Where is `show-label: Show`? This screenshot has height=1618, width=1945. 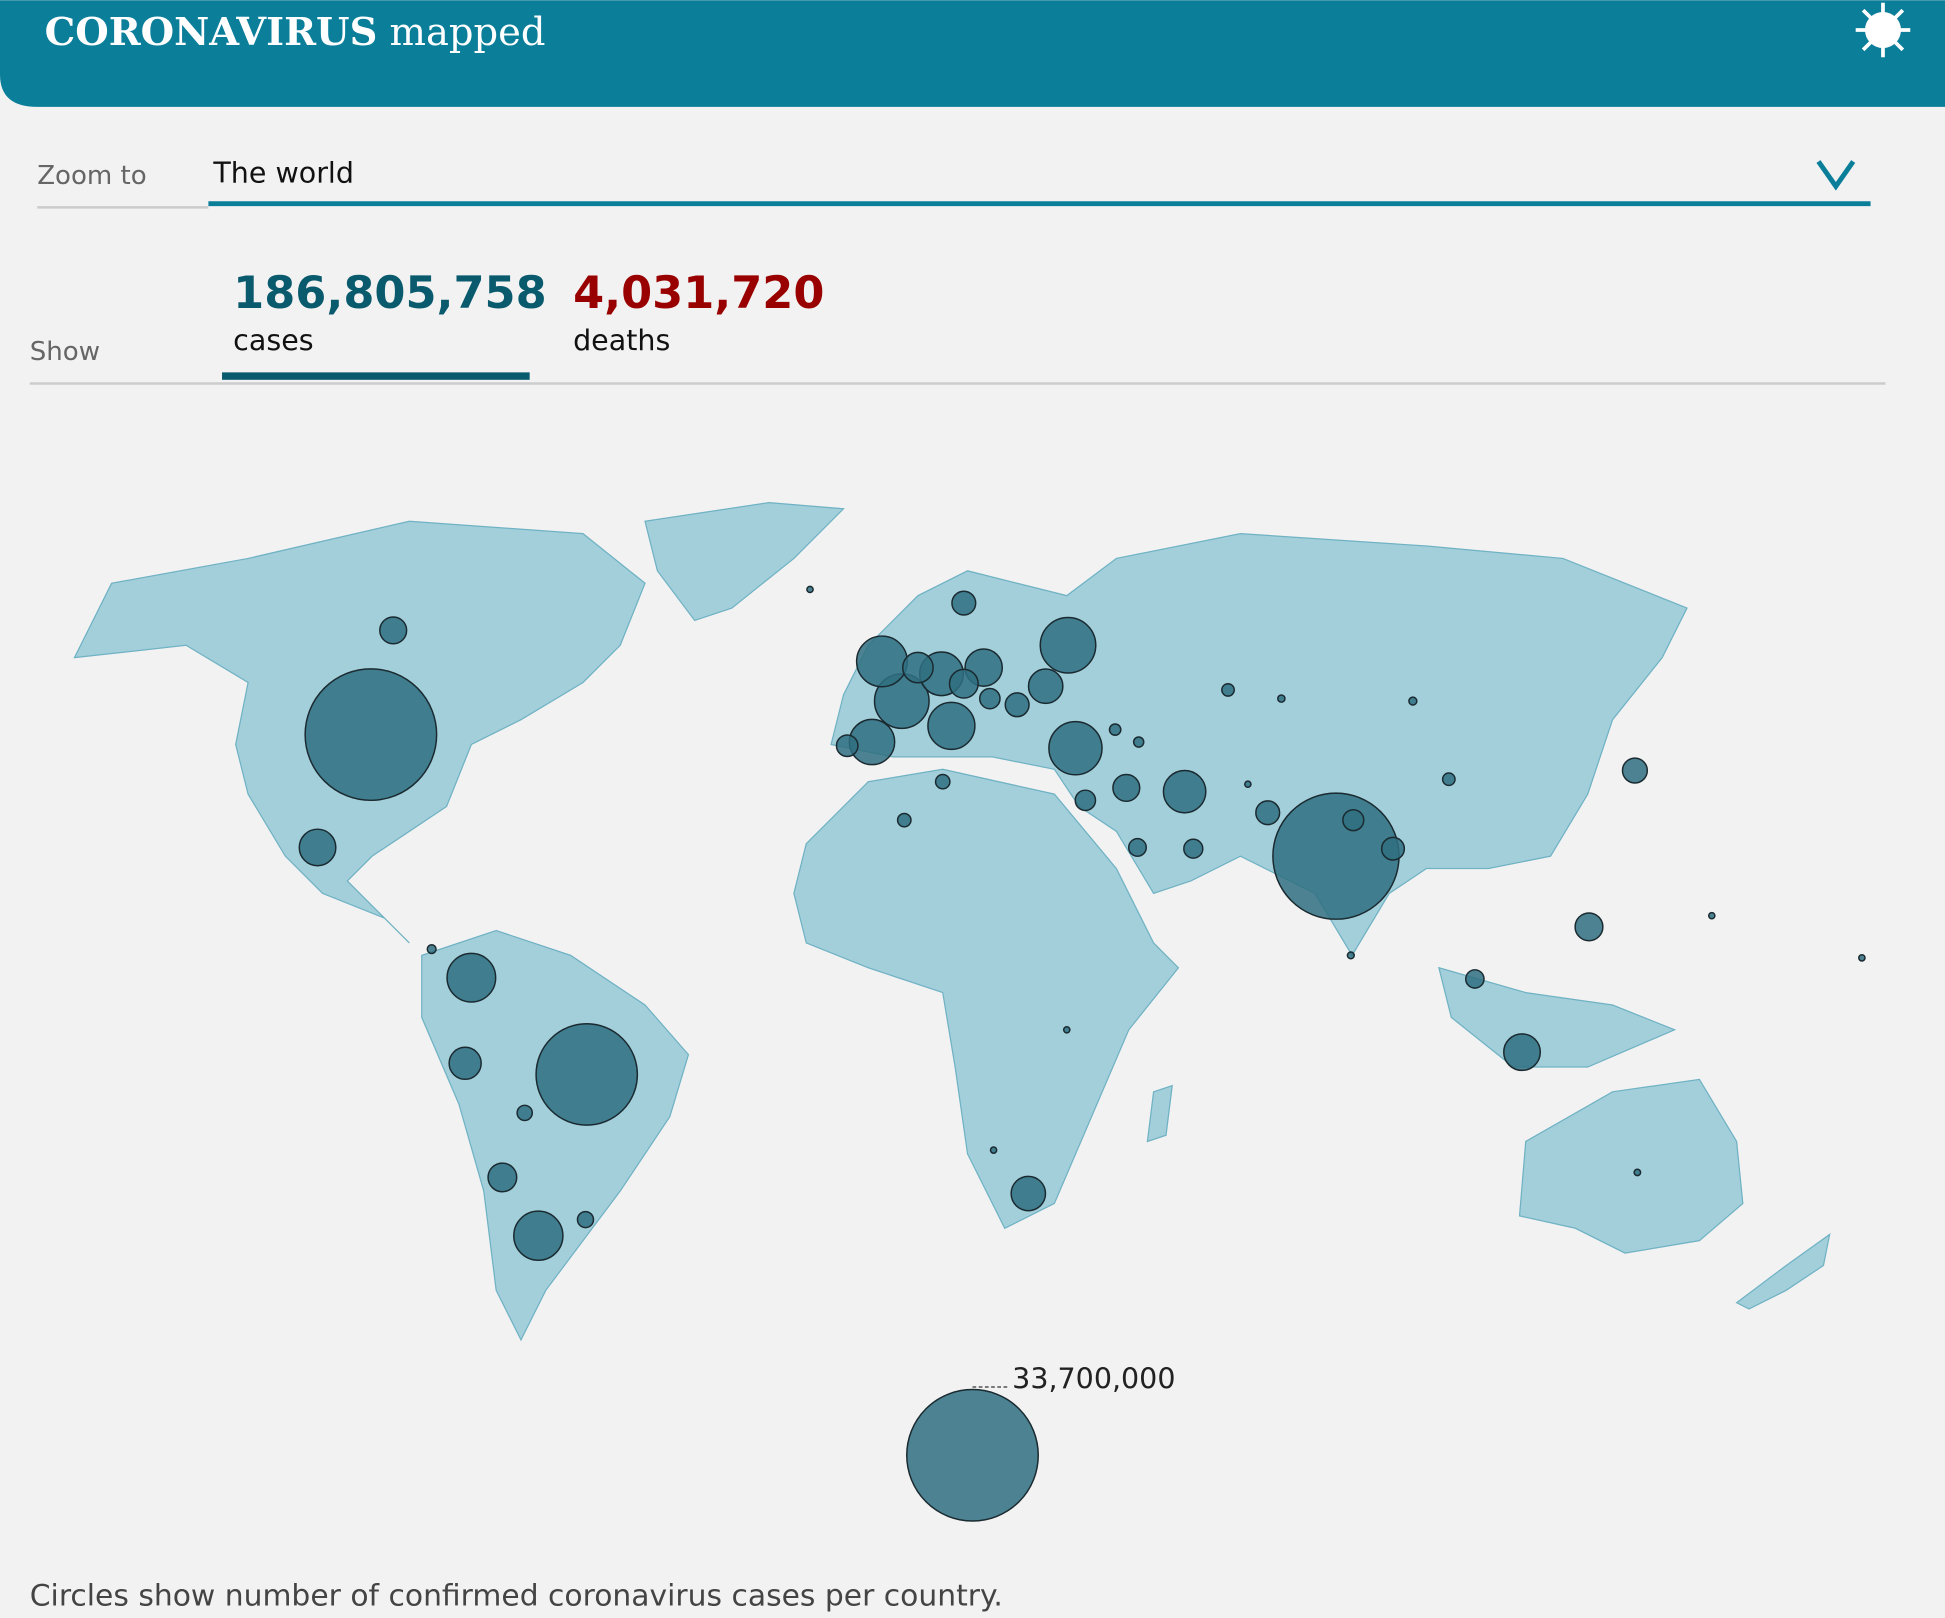 show-label: Show is located at coordinates (65, 352).